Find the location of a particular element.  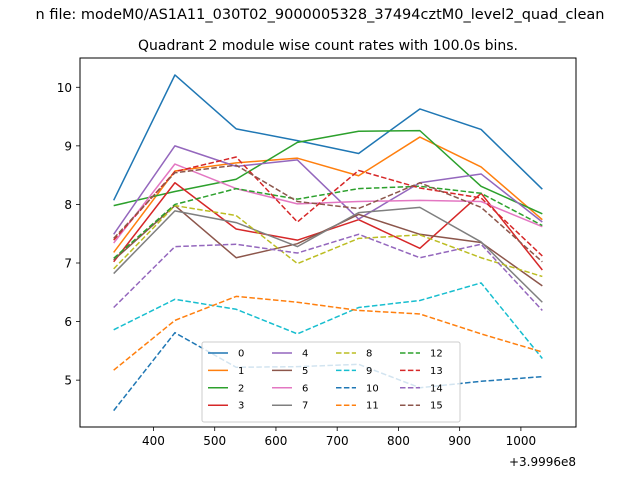

x-axis: 400 500 600 700 800 900 1000 is located at coordinates (339, 437).